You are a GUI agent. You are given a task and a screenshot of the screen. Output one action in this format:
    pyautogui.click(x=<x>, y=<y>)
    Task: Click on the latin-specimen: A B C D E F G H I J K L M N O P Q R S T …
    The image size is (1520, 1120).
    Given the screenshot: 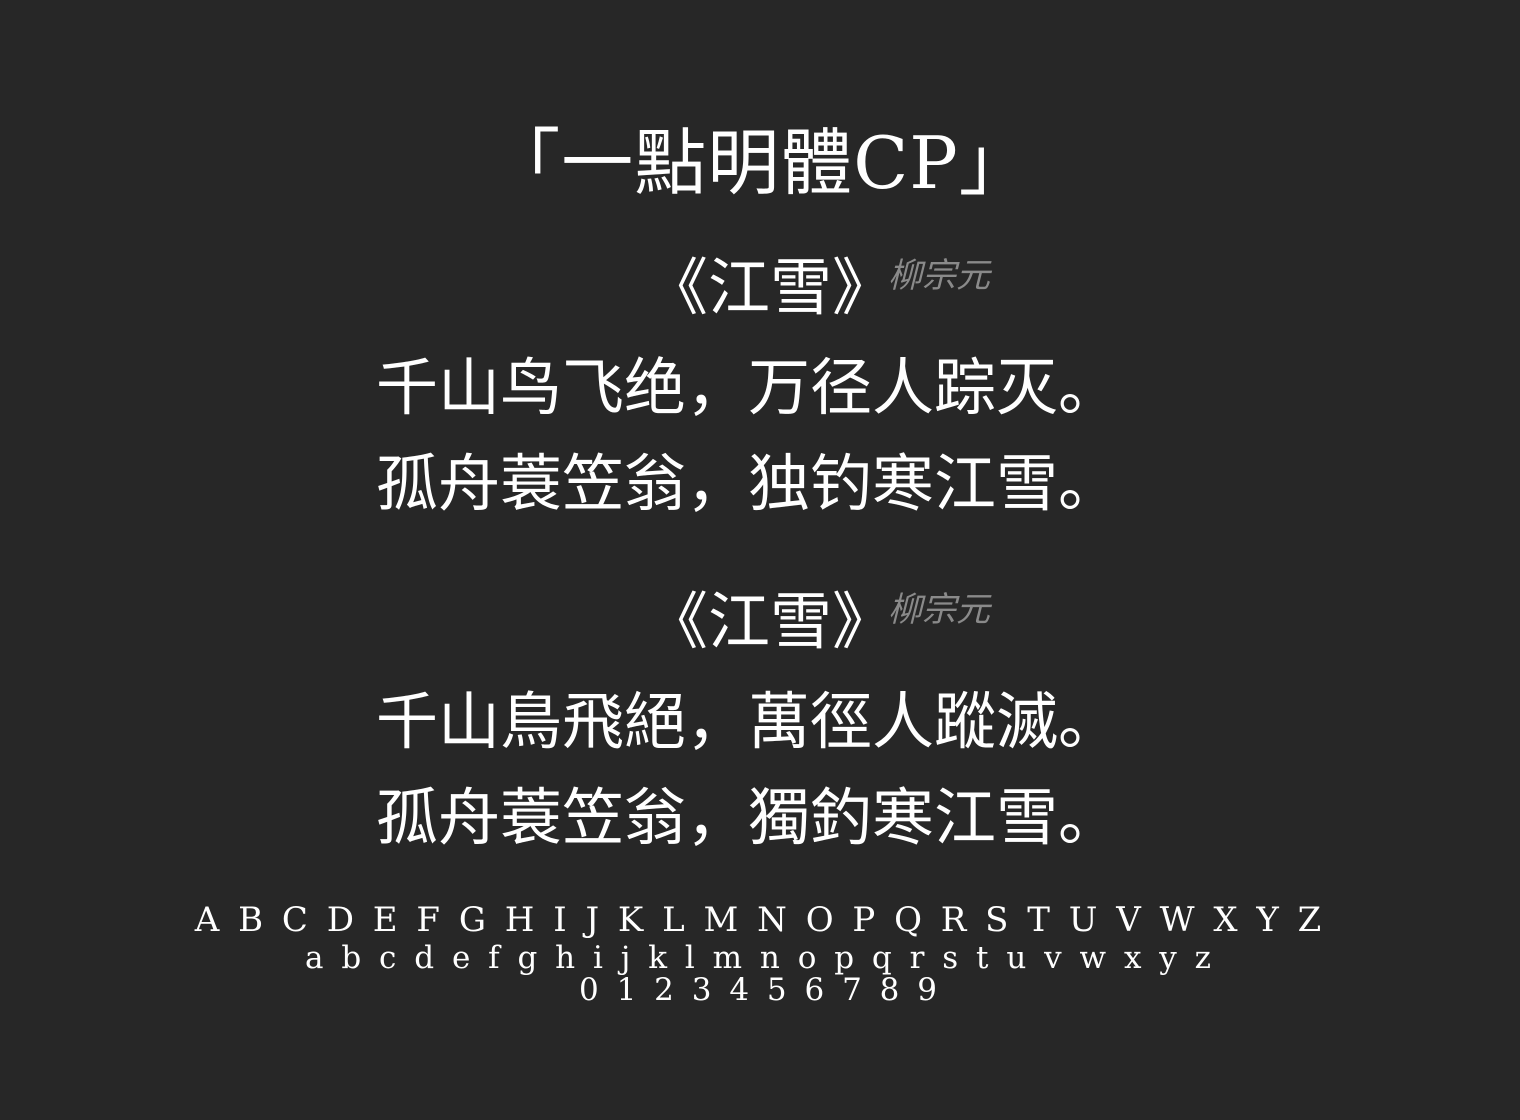 What is the action you would take?
    pyautogui.click(x=760, y=952)
    